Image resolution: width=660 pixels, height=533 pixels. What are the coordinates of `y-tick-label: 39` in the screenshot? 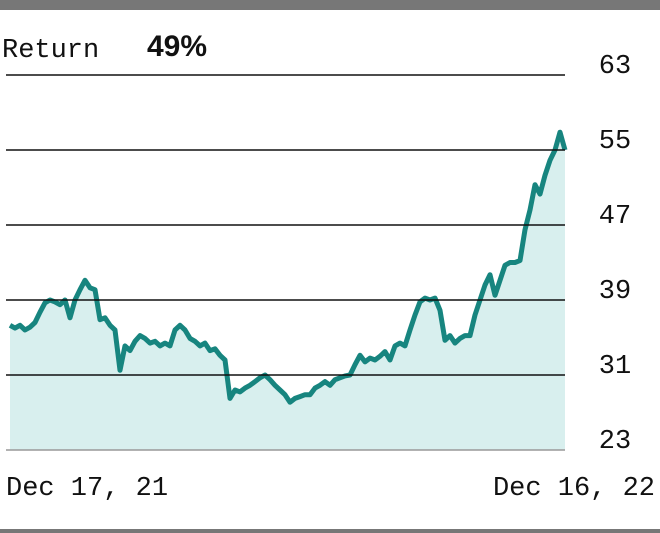 It's located at (615, 292).